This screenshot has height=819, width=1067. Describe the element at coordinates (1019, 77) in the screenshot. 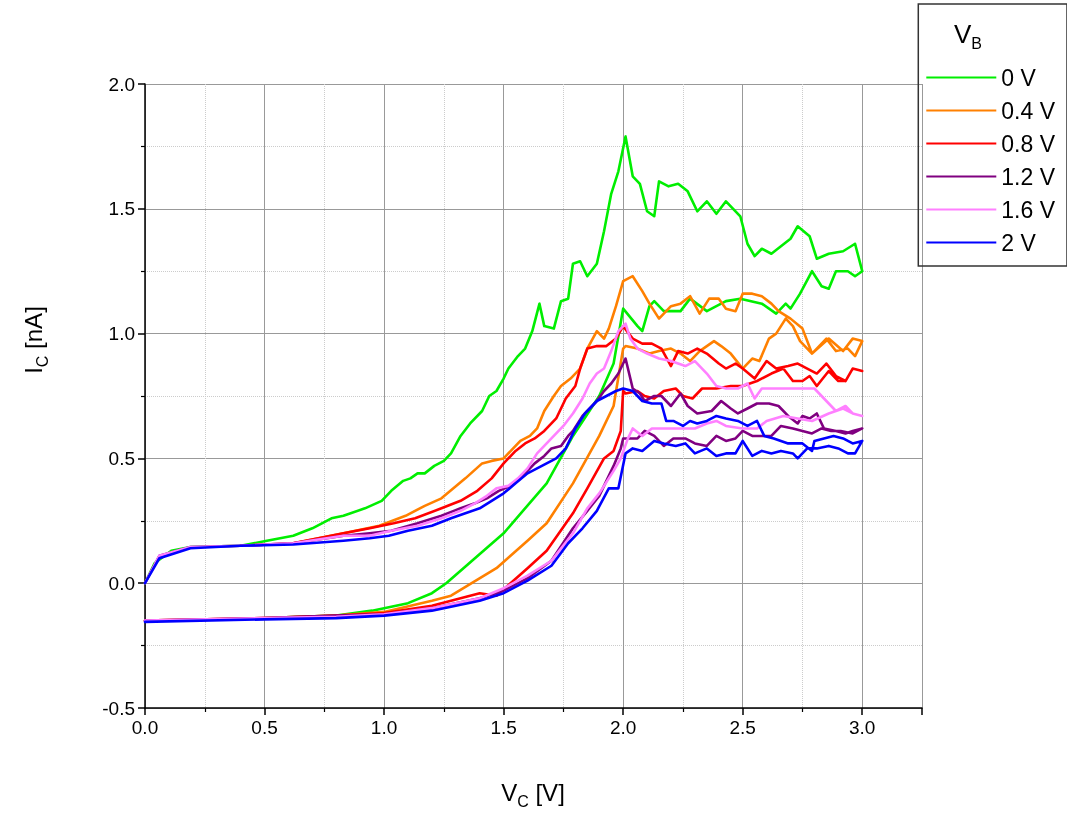

I see `legend-label: 0 V` at that location.